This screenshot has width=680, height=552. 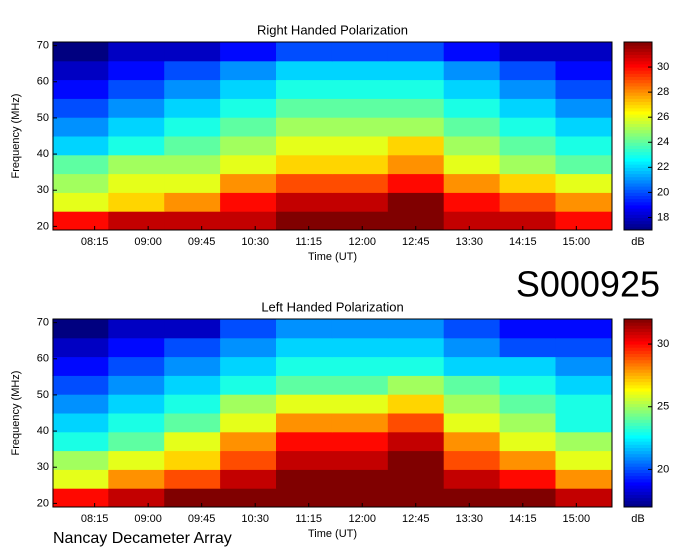 I want to click on colorbar-tick-label: 24, so click(x=663, y=142).